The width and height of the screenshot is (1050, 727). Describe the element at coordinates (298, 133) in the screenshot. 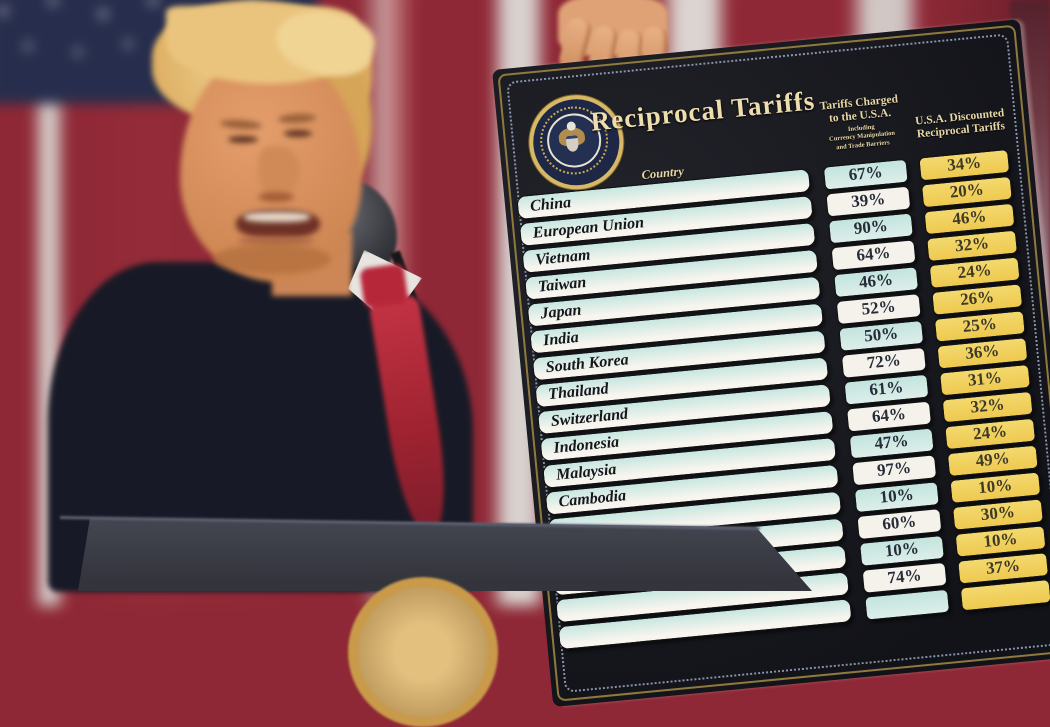

I see `eye-right` at that location.